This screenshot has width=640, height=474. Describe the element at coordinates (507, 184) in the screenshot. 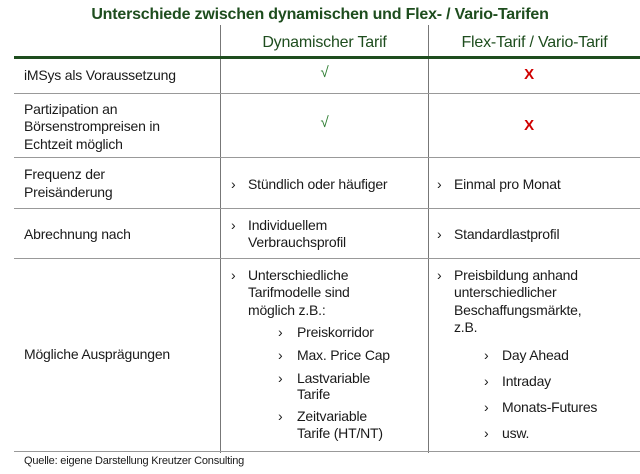

I see `cell-text: Einmal pro Monat` at that location.